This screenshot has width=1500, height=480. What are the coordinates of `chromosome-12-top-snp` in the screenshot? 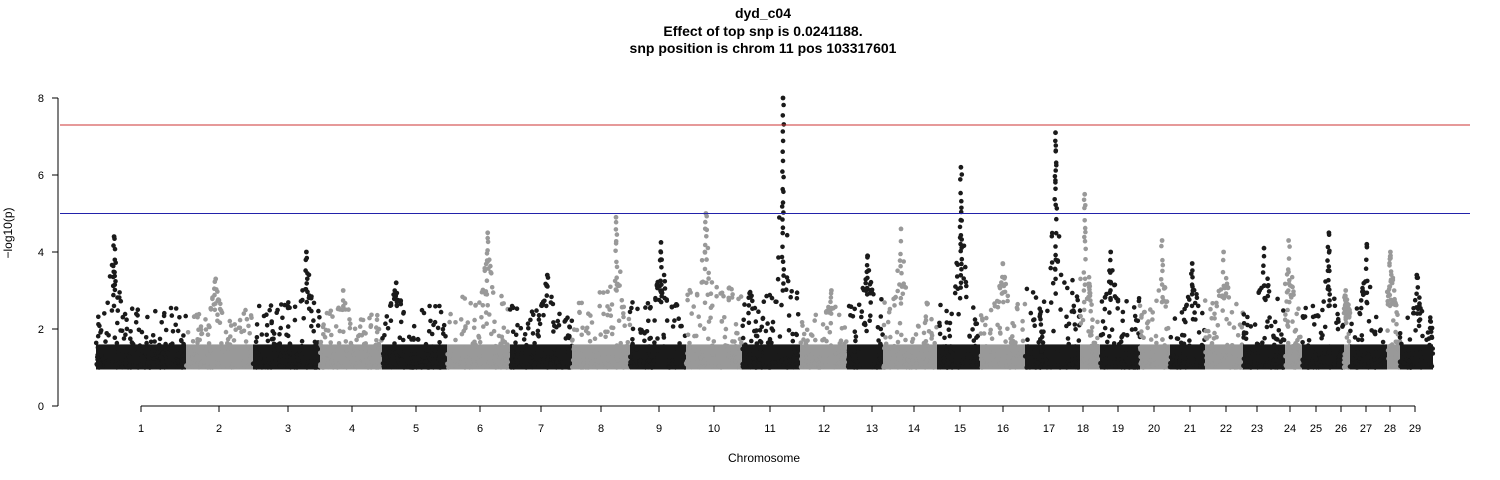 It's located at (831, 290).